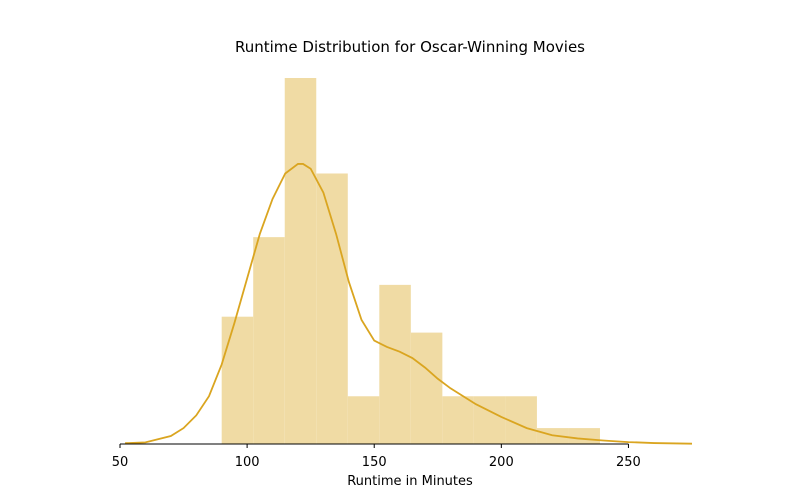  What do you see at coordinates (501, 462) in the screenshot?
I see `x-tick-label: 200` at bounding box center [501, 462].